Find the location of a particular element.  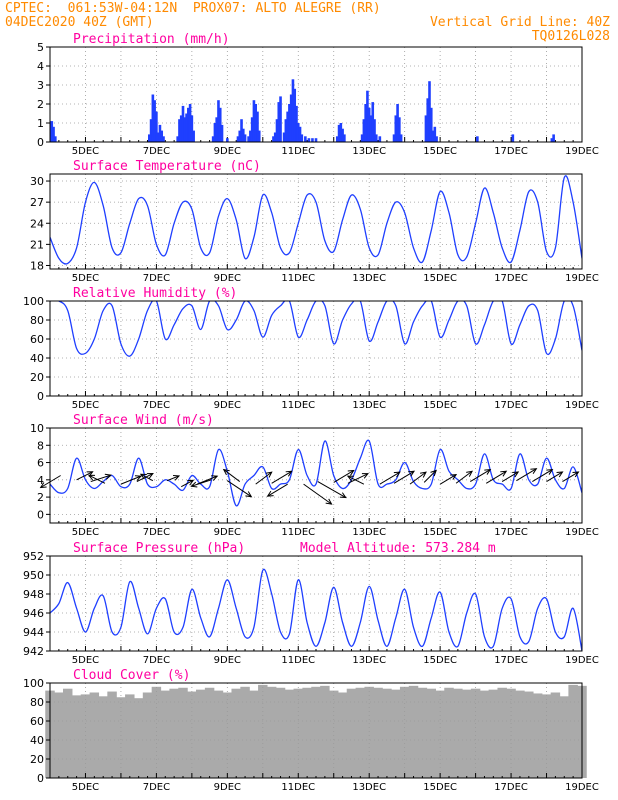

rh-xtick-label: 13DEC is located at coordinates (369, 405).